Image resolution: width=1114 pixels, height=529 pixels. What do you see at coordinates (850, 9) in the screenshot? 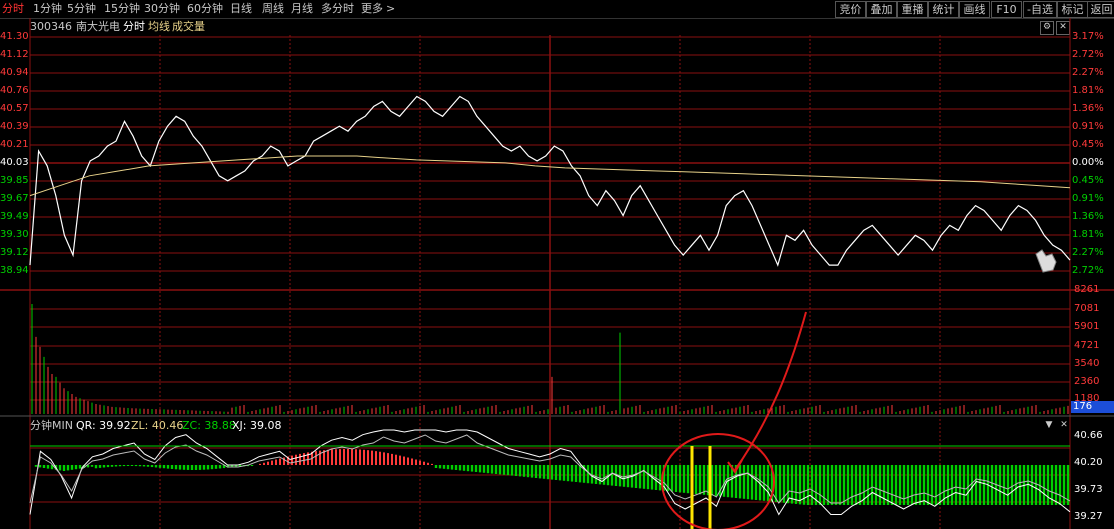
I see `toolbar-button-0: 竞价` at bounding box center [850, 9].